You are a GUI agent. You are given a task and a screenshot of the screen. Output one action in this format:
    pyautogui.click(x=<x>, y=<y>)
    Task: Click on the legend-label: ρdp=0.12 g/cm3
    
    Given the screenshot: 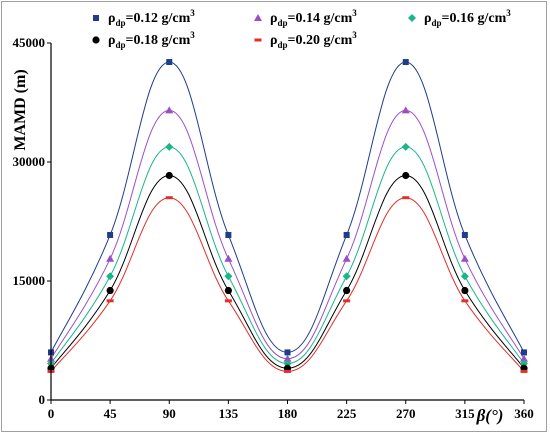 What is the action you would take?
    pyautogui.click(x=151, y=18)
    